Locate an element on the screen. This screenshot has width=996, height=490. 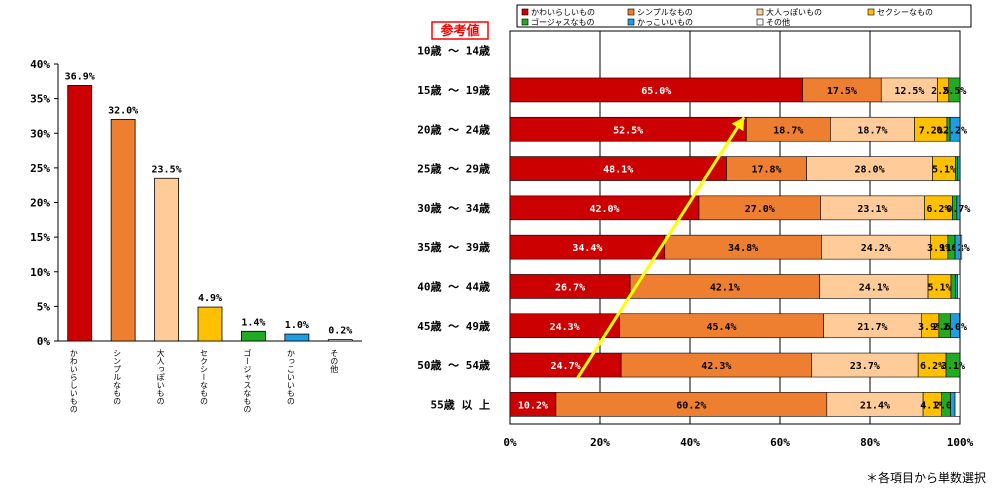
segment-label: 42.3% is located at coordinates (716, 366).